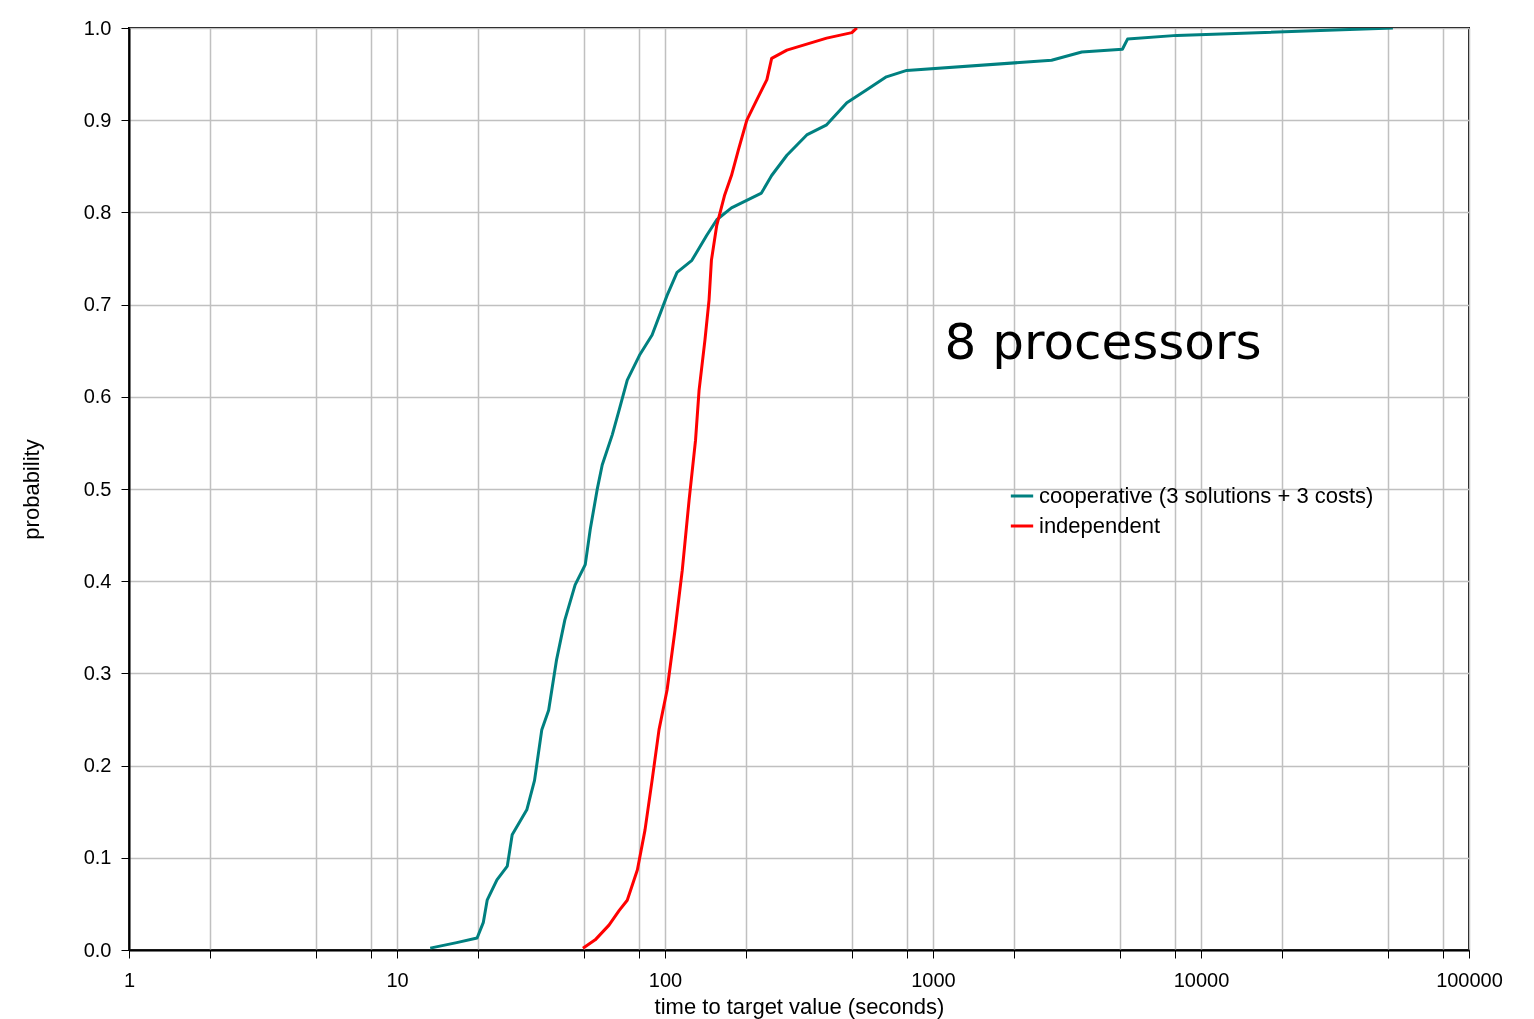  What do you see at coordinates (397, 979) in the screenshot?
I see `x-tick-label: 10` at bounding box center [397, 979].